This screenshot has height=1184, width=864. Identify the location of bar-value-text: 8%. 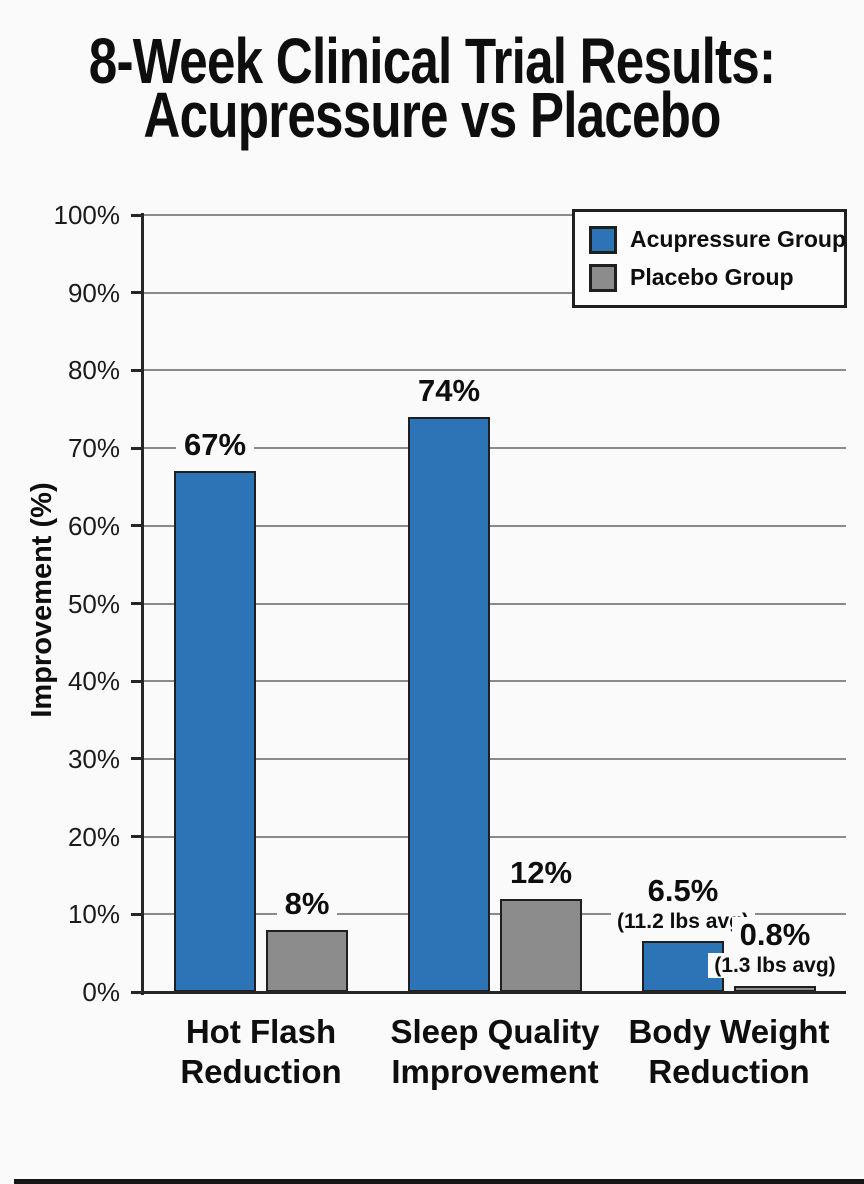
(307, 903).